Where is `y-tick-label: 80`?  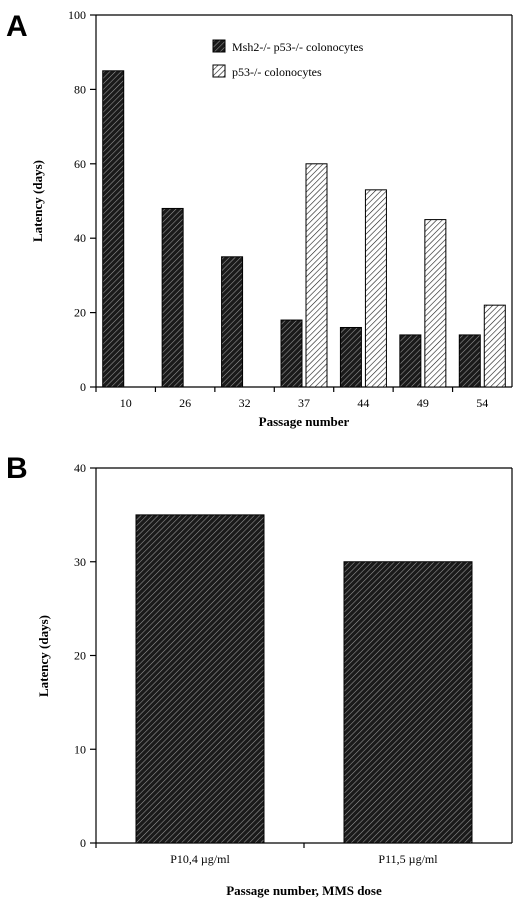 y-tick-label: 80 is located at coordinates (80, 89).